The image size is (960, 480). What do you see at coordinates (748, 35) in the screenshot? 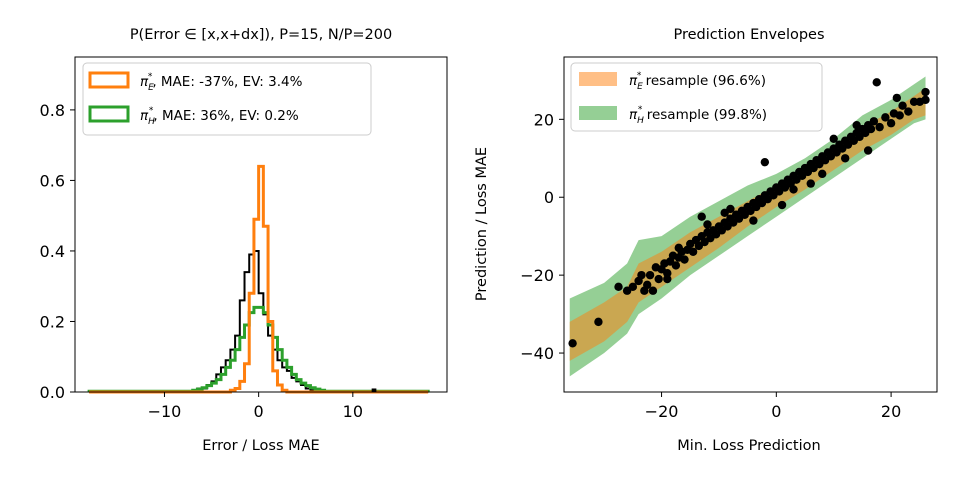
I see `envelope-title: Prediction Envelopes` at bounding box center [748, 35].